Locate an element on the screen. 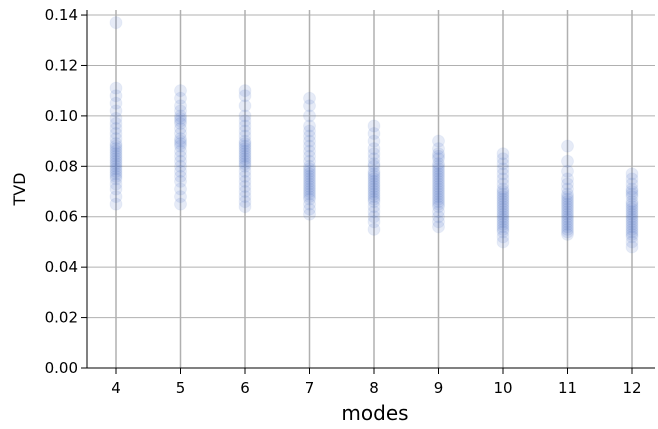 This screenshot has height=429, width=658. y-tick-label: 0.00 is located at coordinates (61, 368).